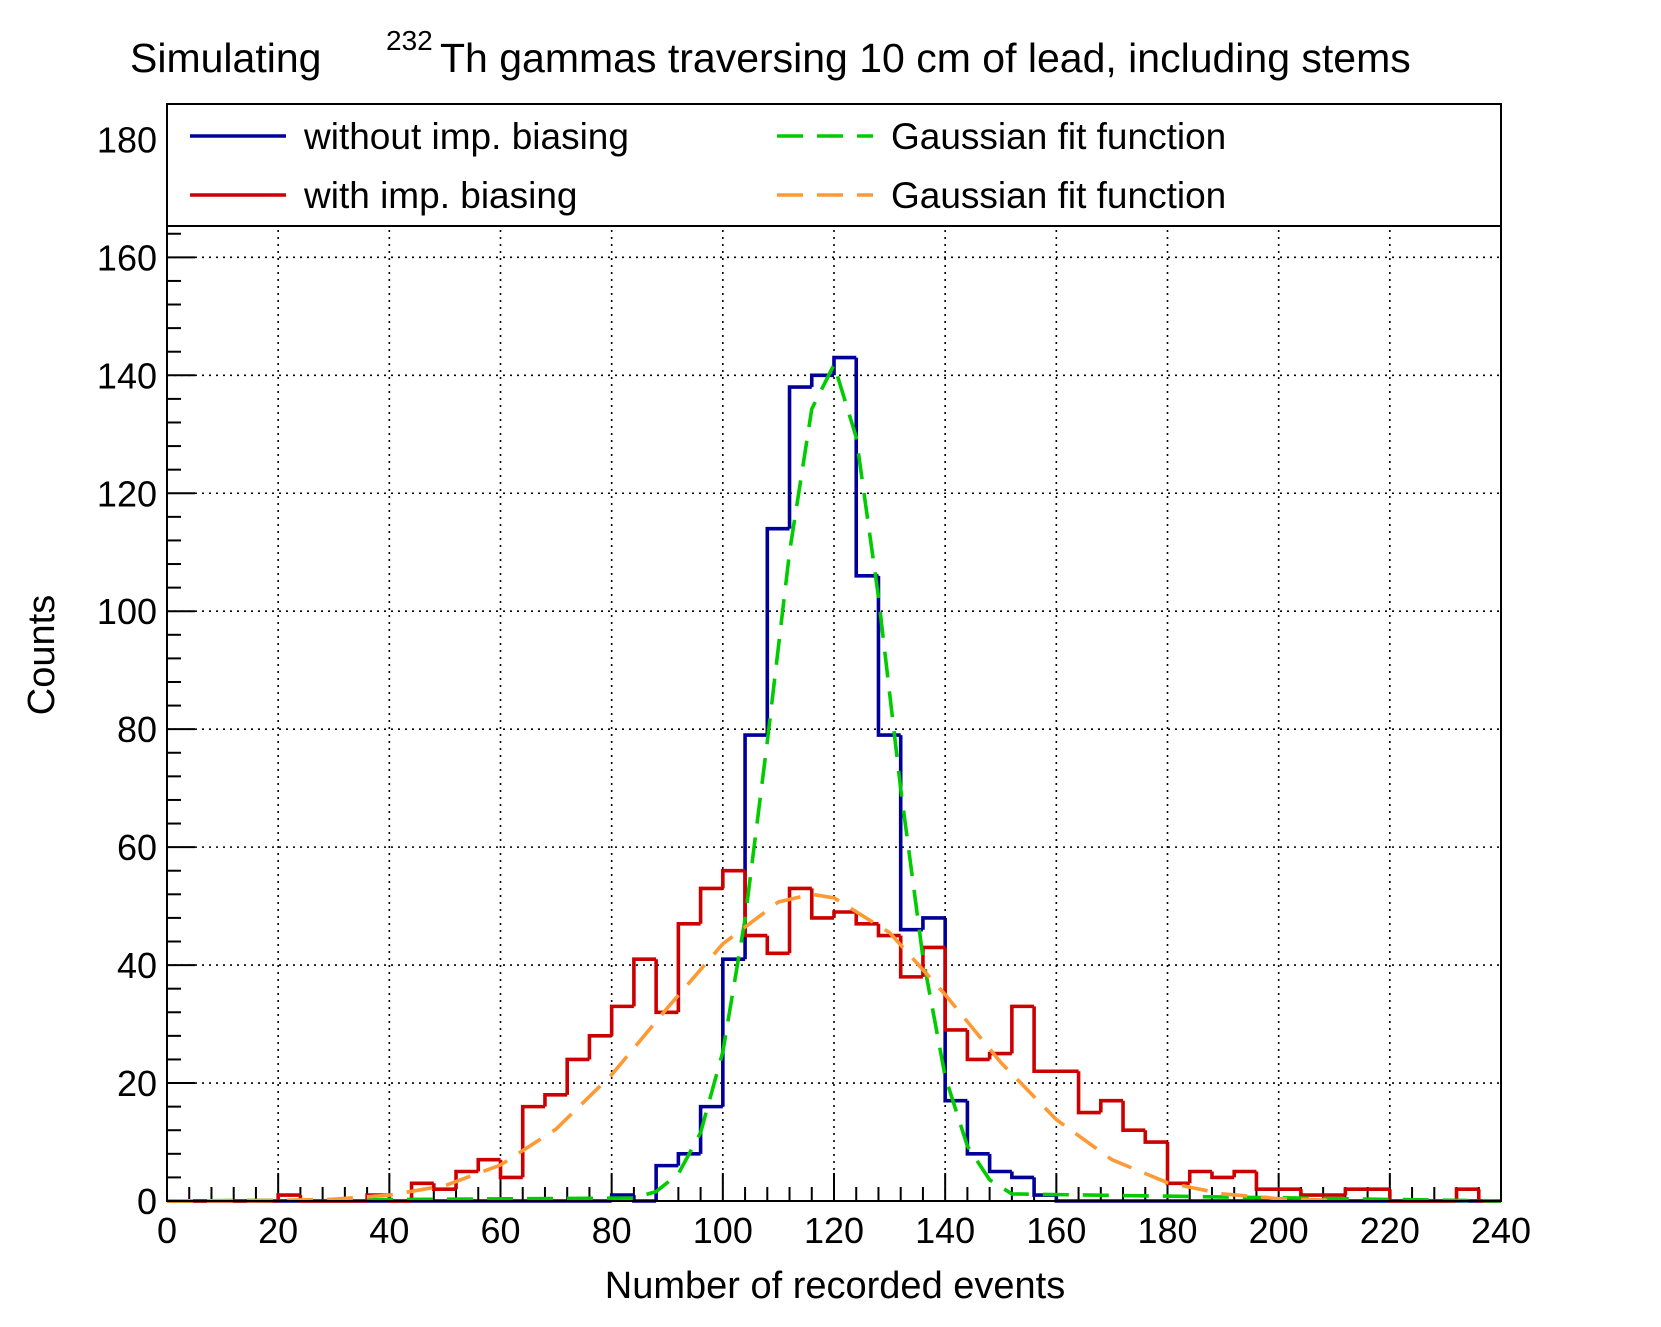  Describe the element at coordinates (466, 136) in the screenshot. I see `legend-label: without imp. biasing` at that location.